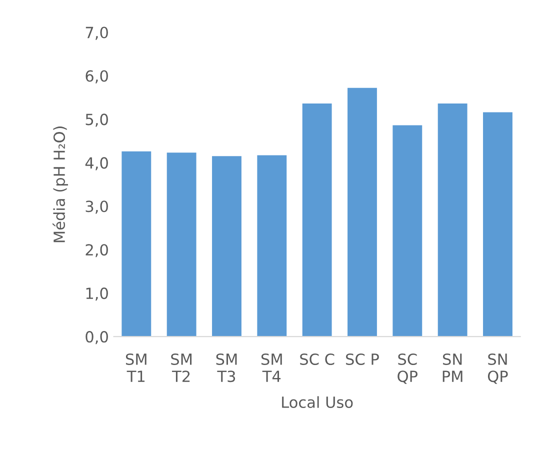 The image size is (542, 461). Describe the element at coordinates (96, 163) in the screenshot. I see `y-tick-label: 4,0` at that location.